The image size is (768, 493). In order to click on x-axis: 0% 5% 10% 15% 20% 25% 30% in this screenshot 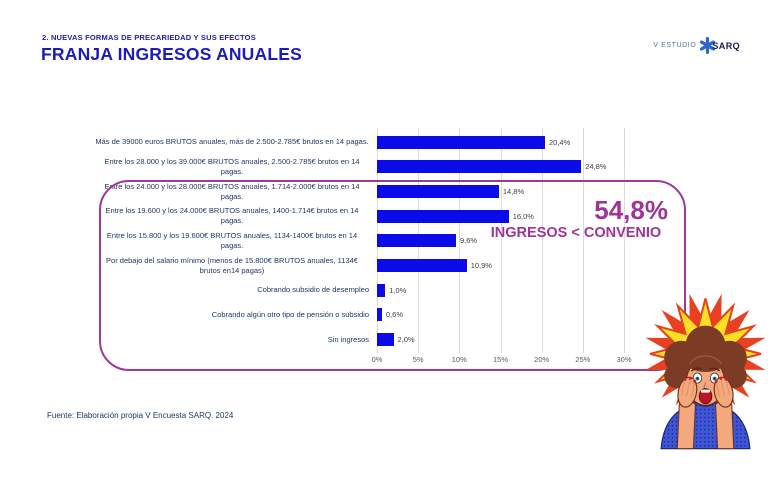, I will do `click(502, 361)`.